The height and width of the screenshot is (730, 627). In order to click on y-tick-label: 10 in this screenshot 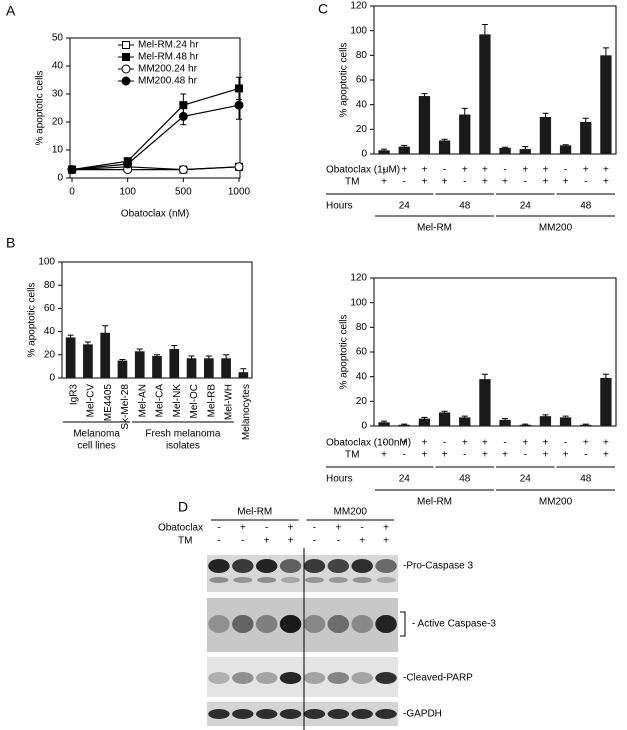, I will do `click(58, 150)`.